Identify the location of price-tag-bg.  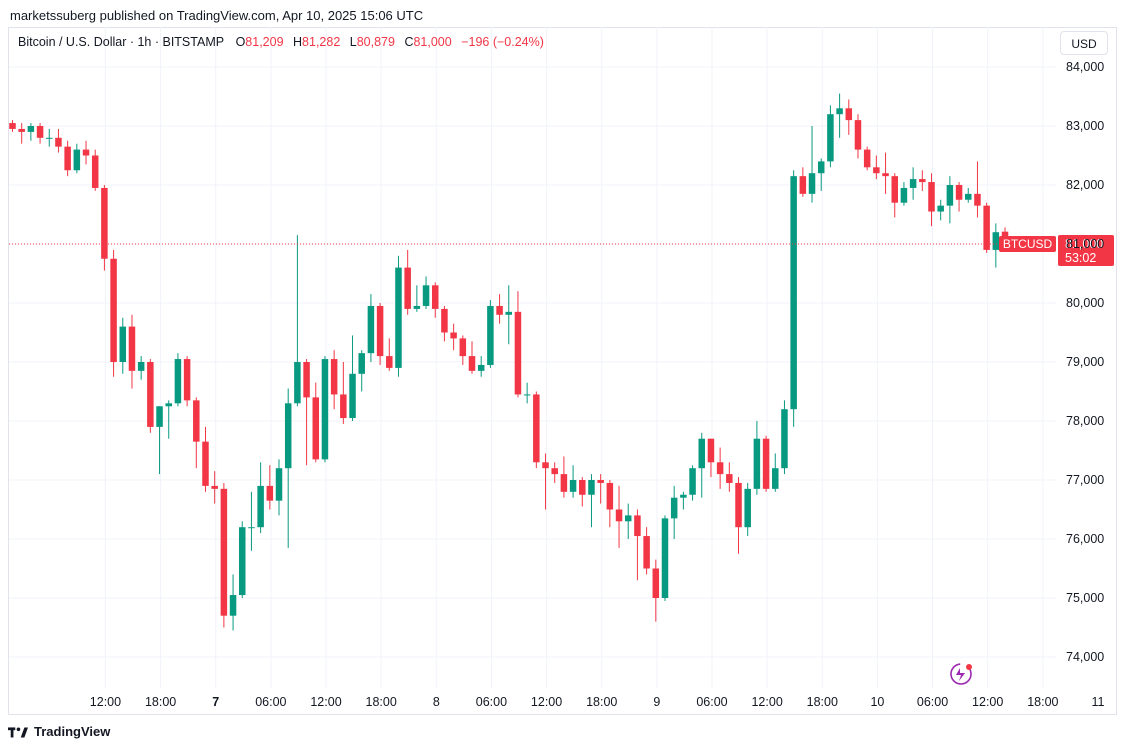
(1086, 250).